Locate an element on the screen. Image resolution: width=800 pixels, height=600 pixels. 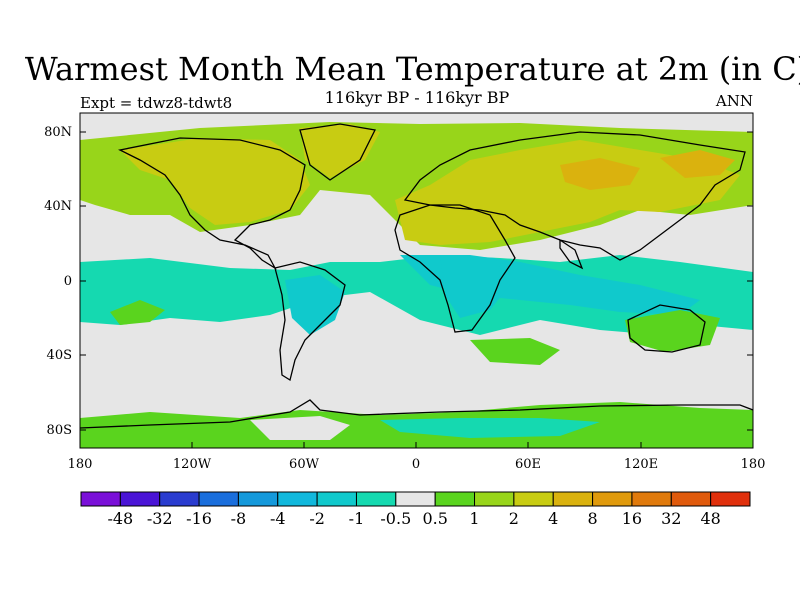
chart-subtitle: 116kyr BP - 116kyr BP is located at coordinates (417, 97).